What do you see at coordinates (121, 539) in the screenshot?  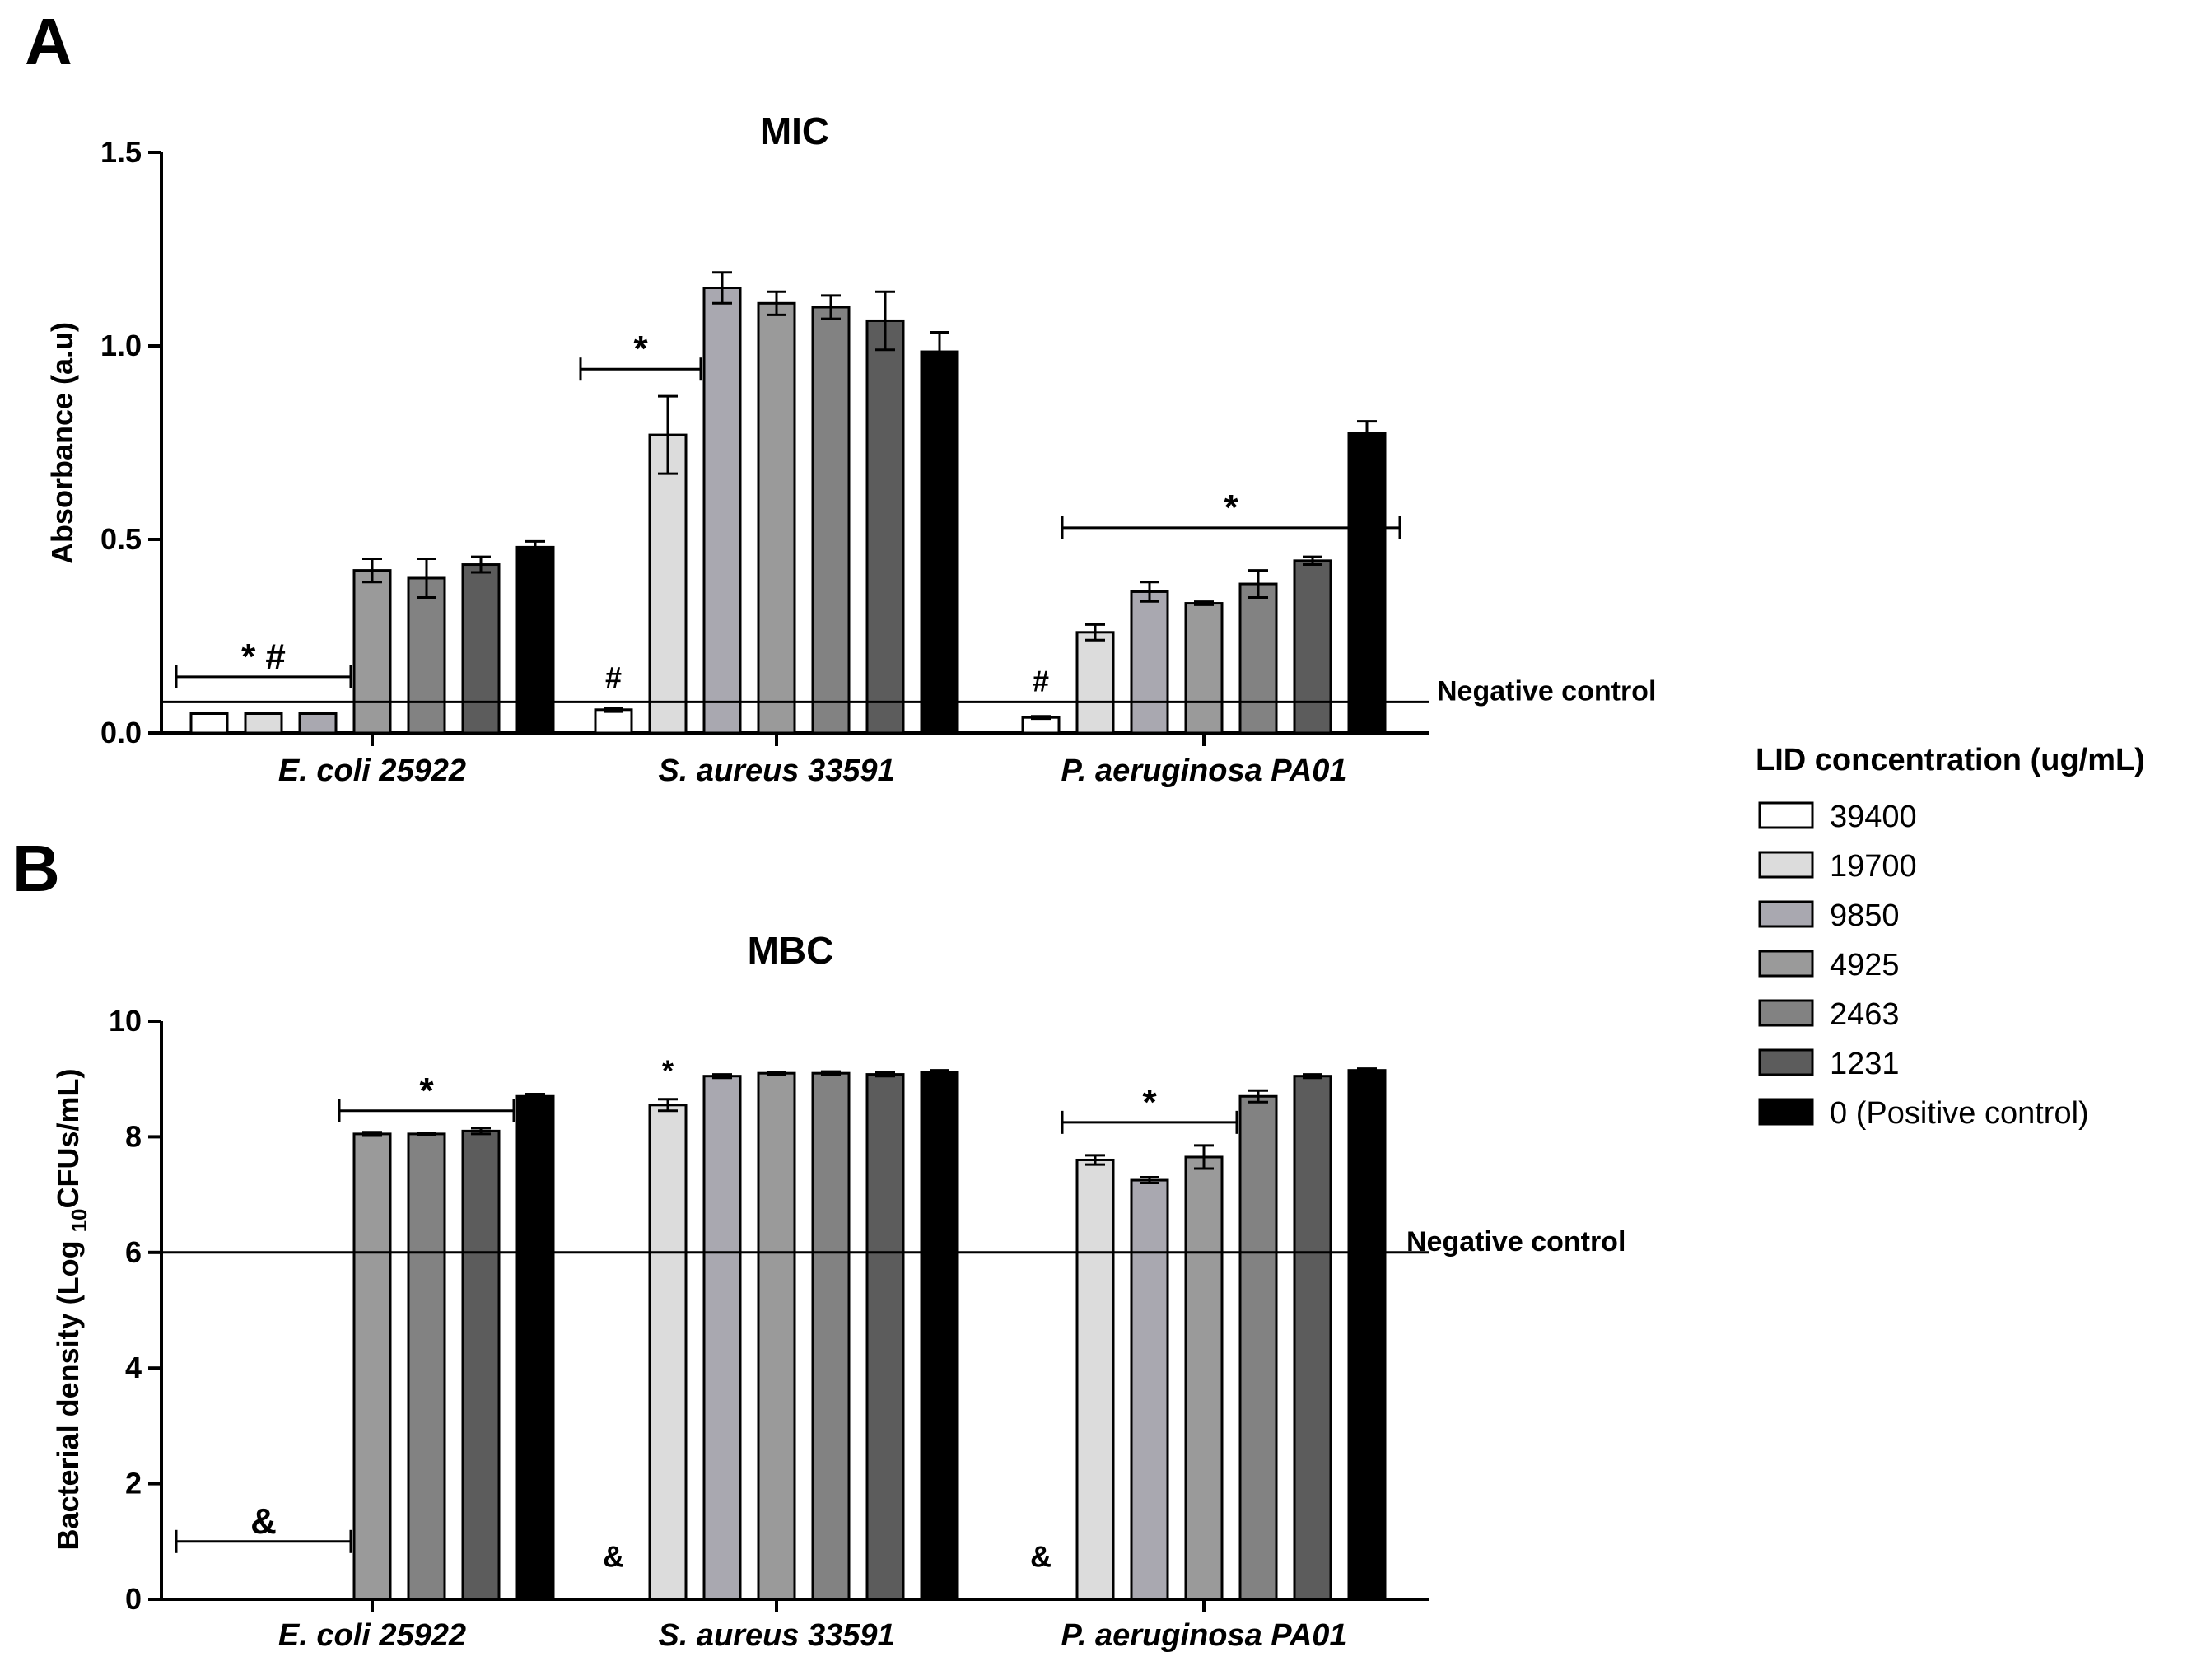 I see `y-tick-label: 0.5` at bounding box center [121, 539].